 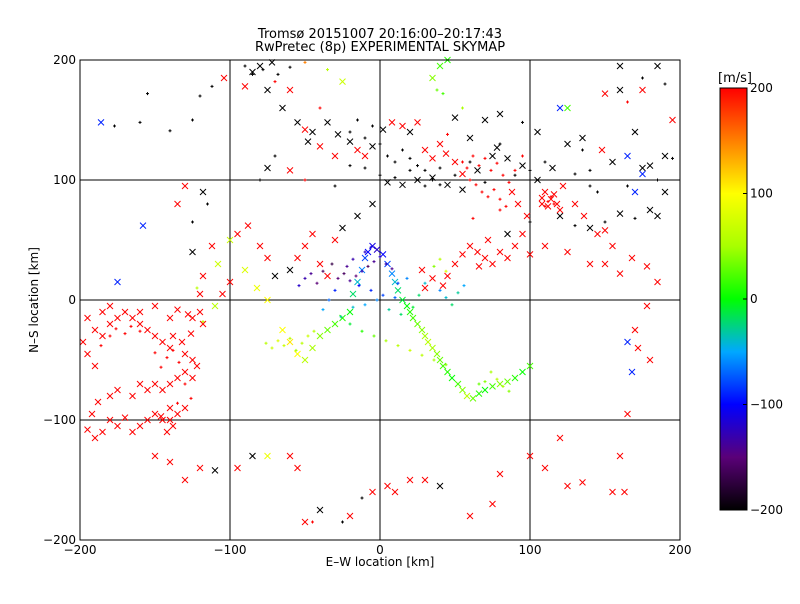 I want to click on colorbar-tick-label: −200, so click(x=766, y=510).